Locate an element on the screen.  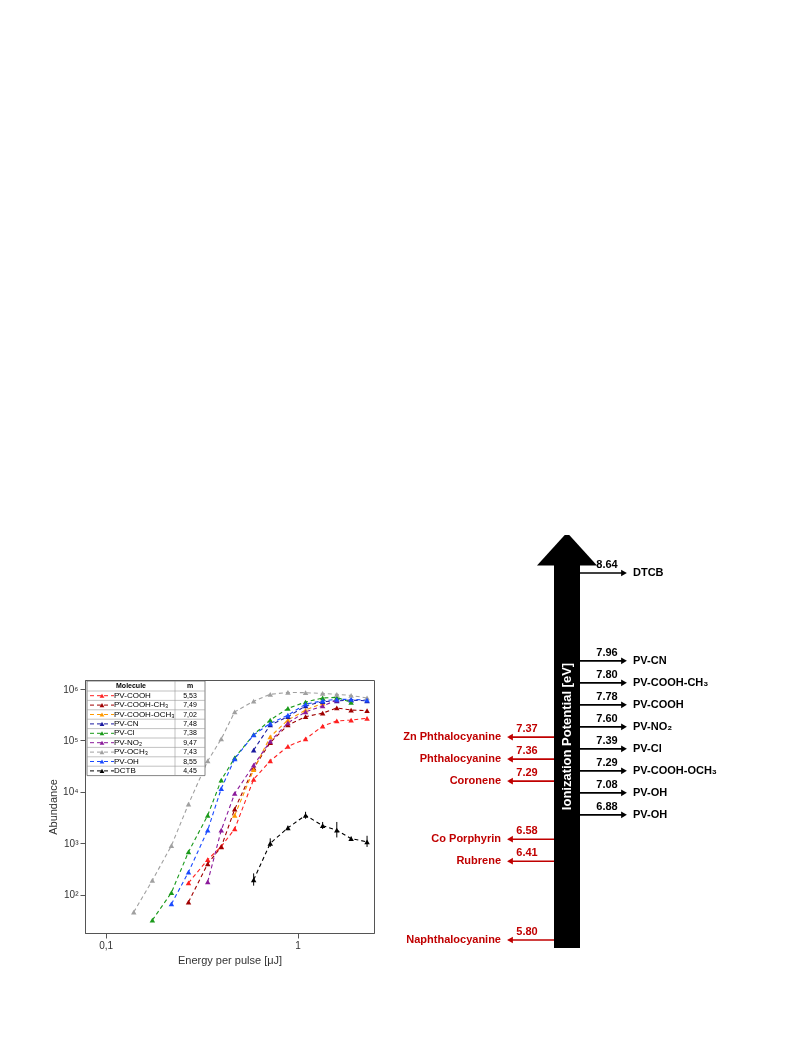
category-label: PV-COOH-CH₃ is located at coordinates (671, 681).